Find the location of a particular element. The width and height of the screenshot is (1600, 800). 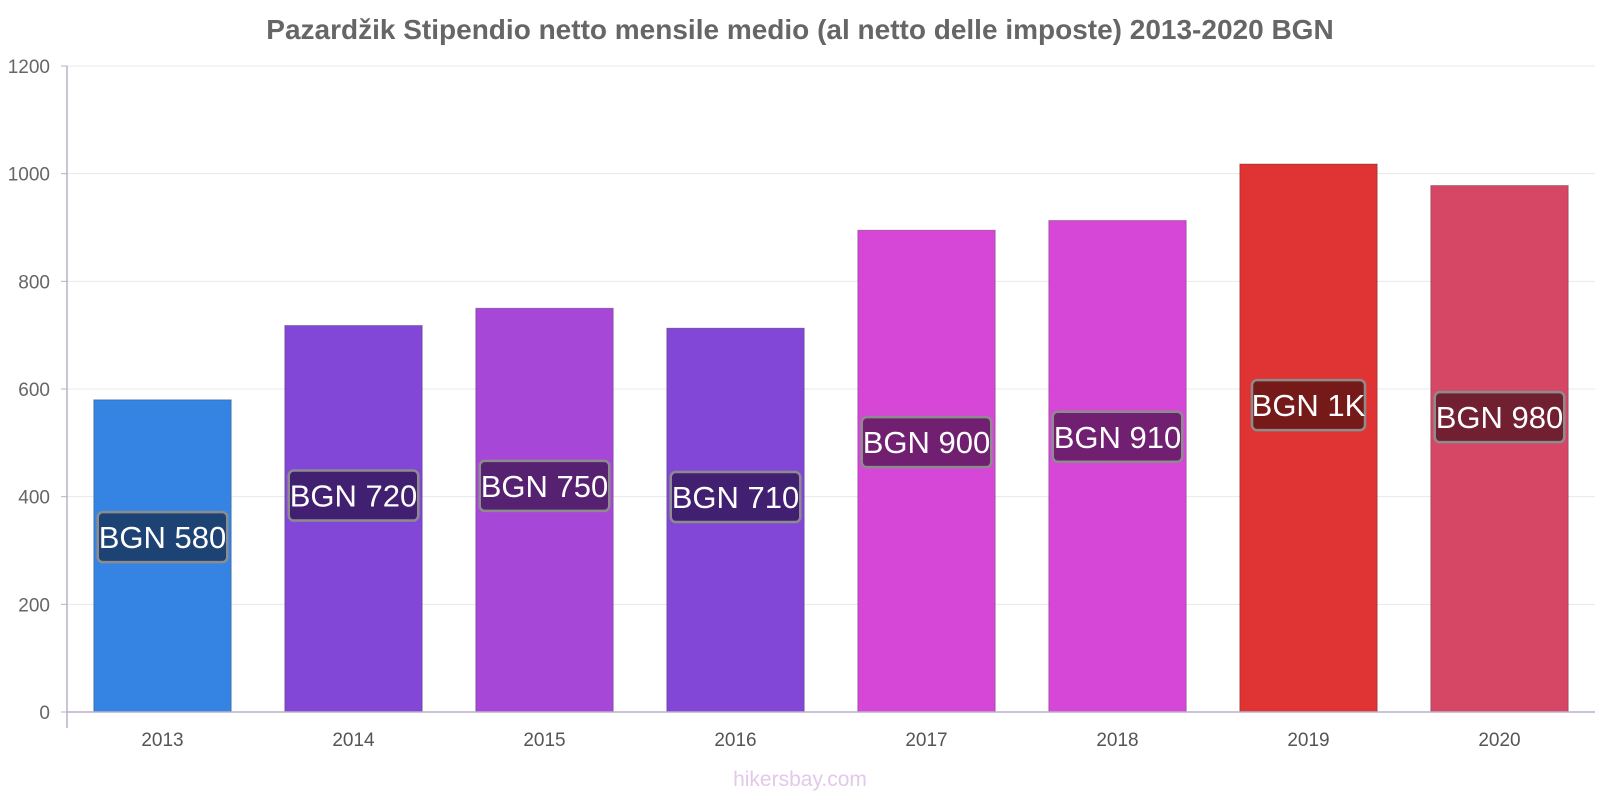

data-label-text: BGN 910 is located at coordinates (1118, 437).